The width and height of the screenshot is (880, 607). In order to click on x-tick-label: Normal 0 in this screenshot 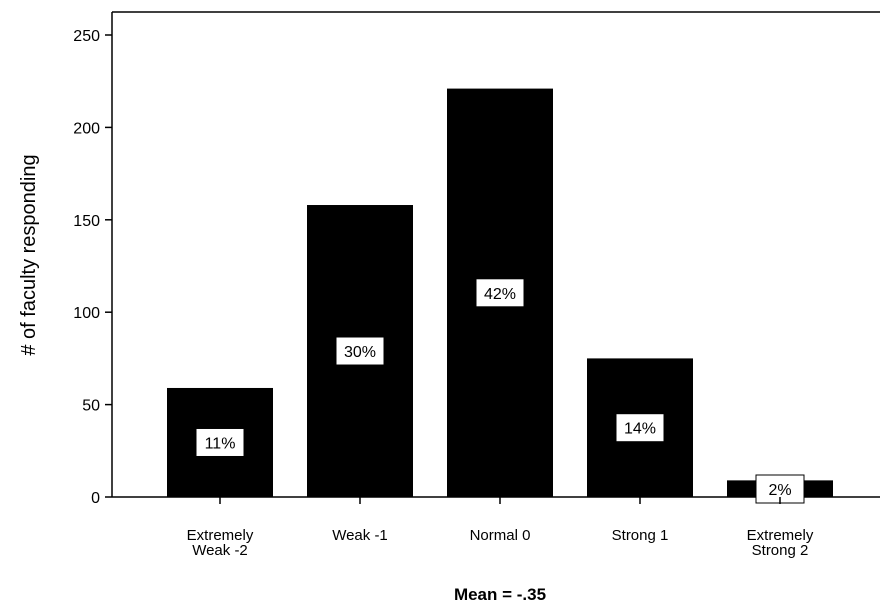, I will do `click(500, 535)`.